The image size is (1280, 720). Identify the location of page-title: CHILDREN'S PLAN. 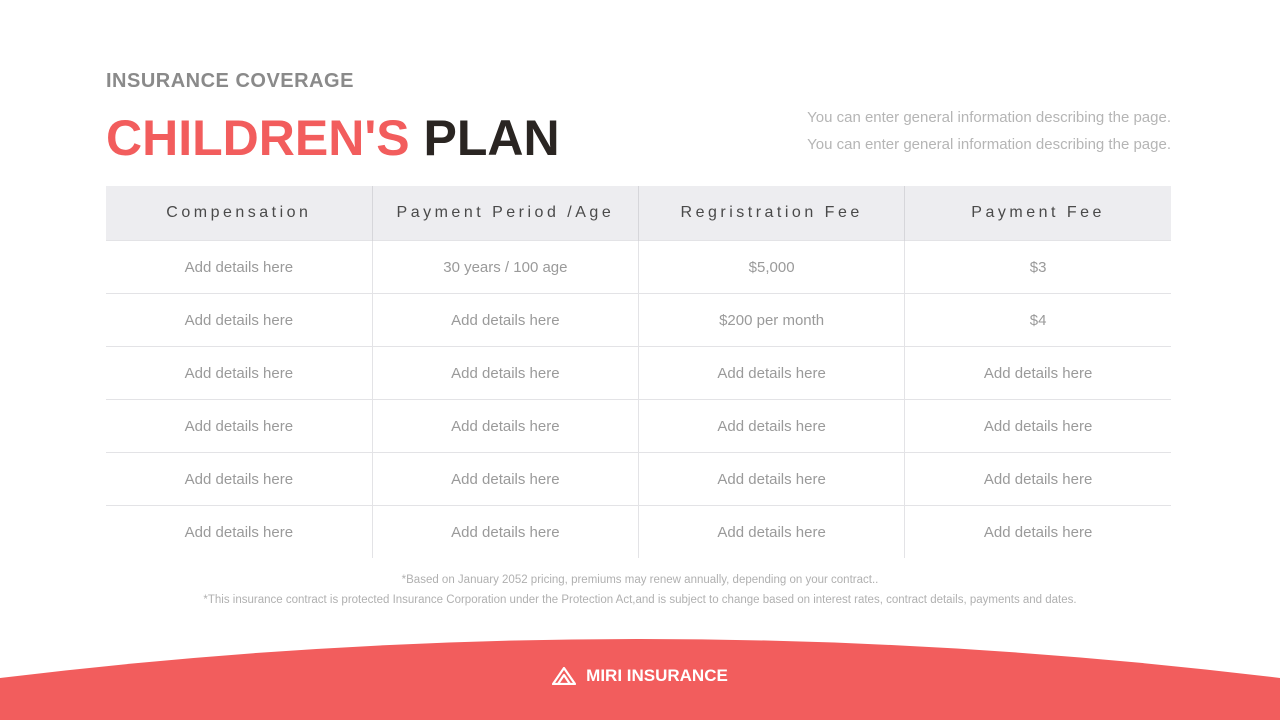
(333, 138).